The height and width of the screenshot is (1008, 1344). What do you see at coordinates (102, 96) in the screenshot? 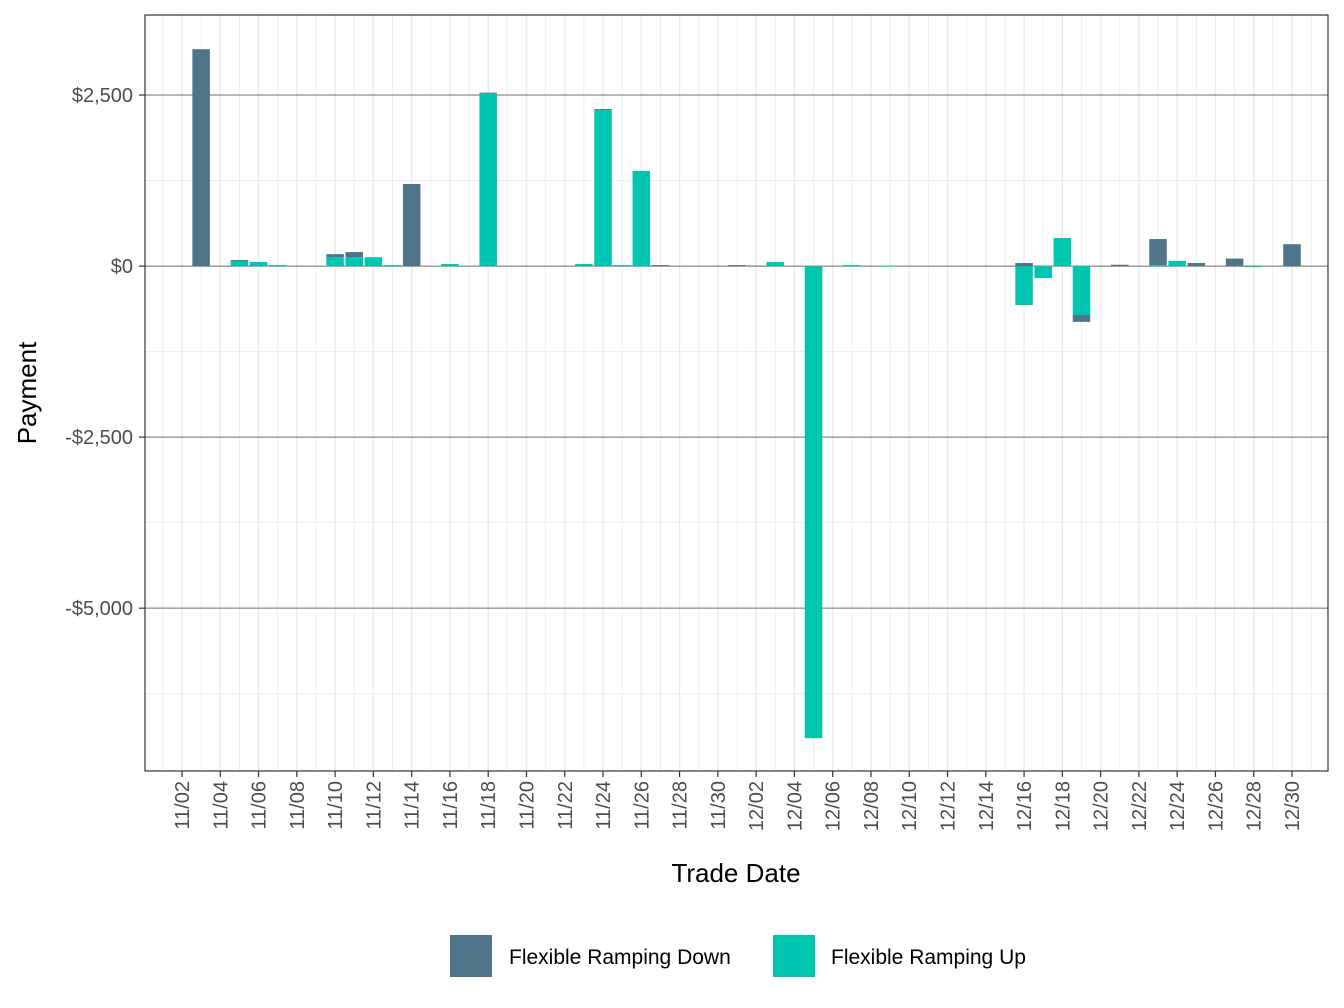
I see `y-tick-label: $2,500` at bounding box center [102, 96].